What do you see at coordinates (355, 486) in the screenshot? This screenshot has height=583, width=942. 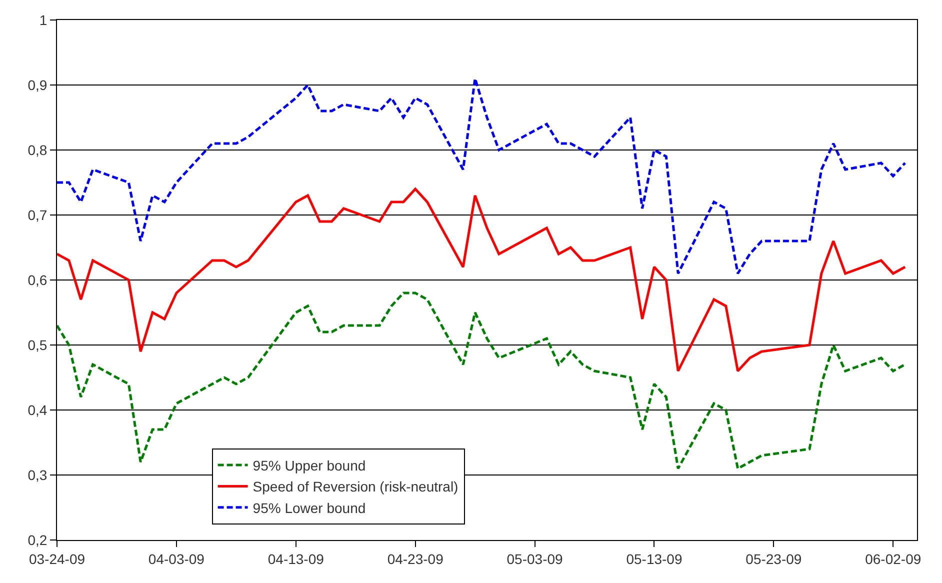 I see `legend-label: Speed of Reversion (risk-neutral)` at bounding box center [355, 486].